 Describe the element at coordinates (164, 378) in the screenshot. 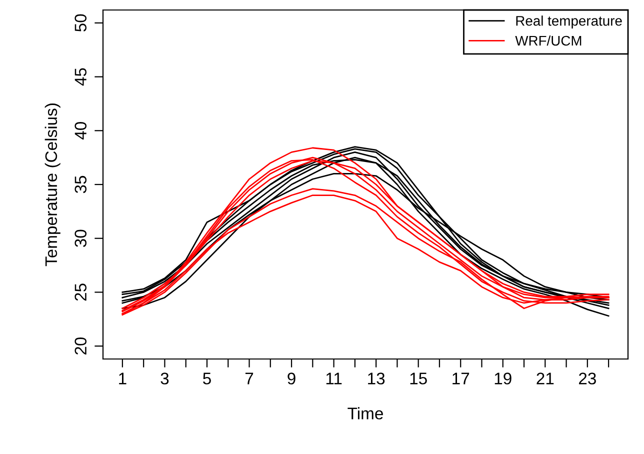

I see `x-tick-label: 3` at that location.